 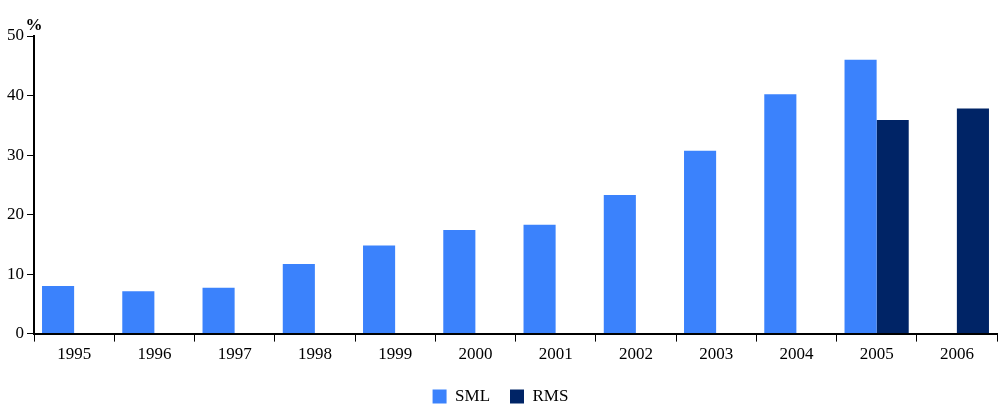 I want to click on y-tick-label: 40, so click(x=15, y=94).